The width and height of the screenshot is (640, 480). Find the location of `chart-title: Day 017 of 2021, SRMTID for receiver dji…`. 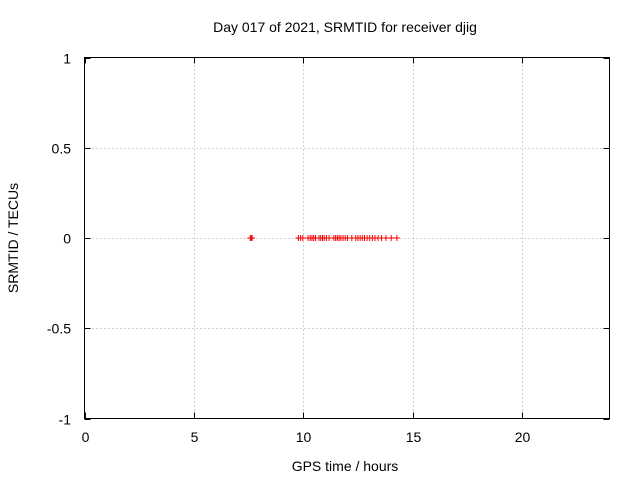

chart-title: Day 017 of 2021, SRMTID for receiver dji… is located at coordinates (345, 27).